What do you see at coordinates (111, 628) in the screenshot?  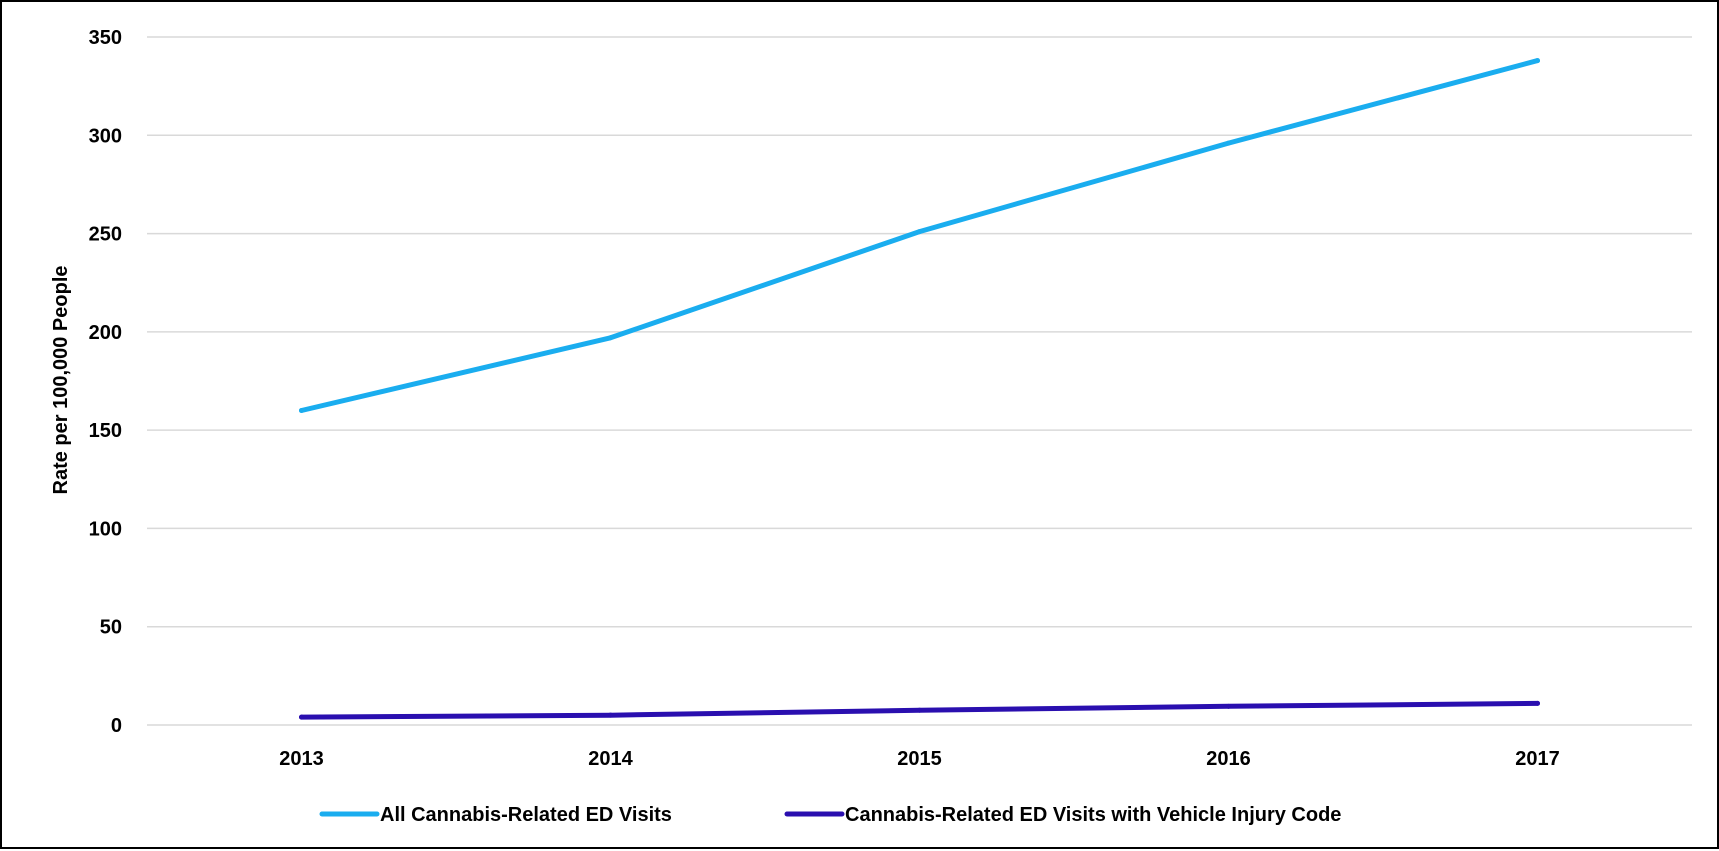 I see `y-tick-label: 50` at bounding box center [111, 628].